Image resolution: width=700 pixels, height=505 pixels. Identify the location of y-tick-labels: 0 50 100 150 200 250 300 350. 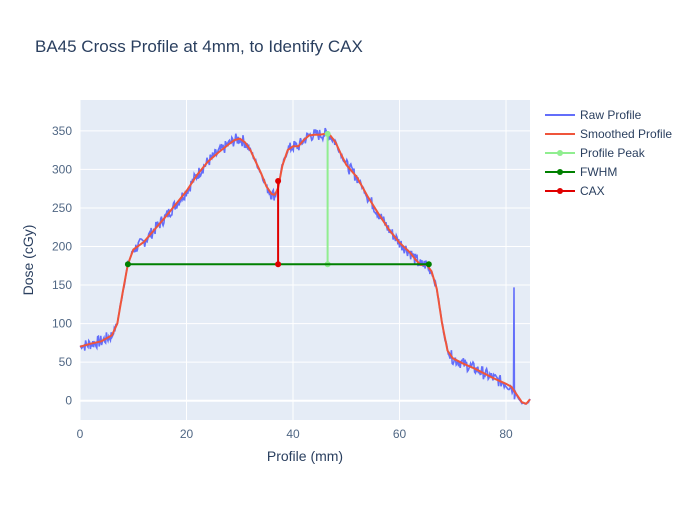
(62, 266).